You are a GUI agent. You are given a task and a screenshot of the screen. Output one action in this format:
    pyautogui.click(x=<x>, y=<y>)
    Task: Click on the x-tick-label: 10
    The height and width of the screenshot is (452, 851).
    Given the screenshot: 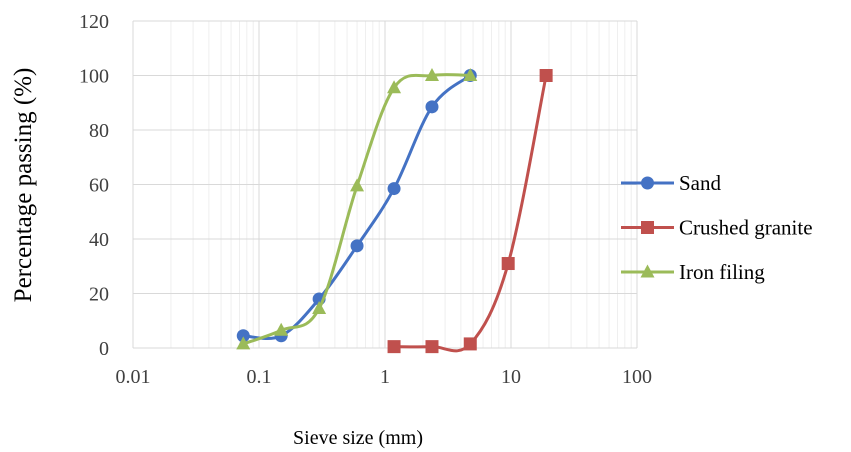 What is the action you would take?
    pyautogui.click(x=511, y=377)
    